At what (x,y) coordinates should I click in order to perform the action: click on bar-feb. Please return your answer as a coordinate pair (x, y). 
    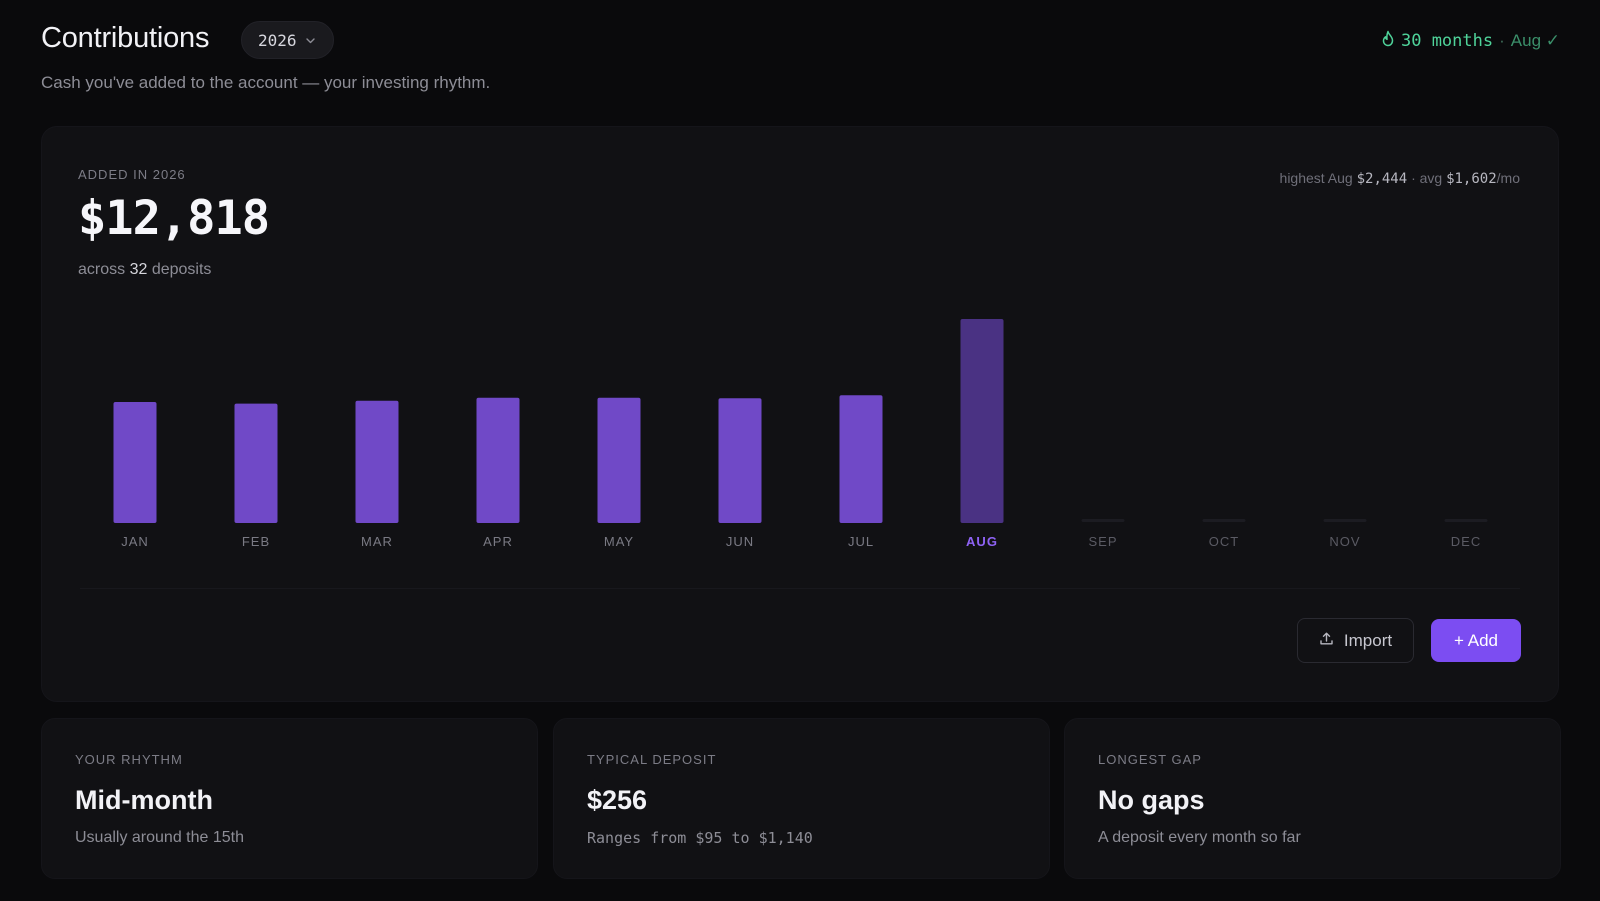
    Looking at the image, I should click on (256, 463).